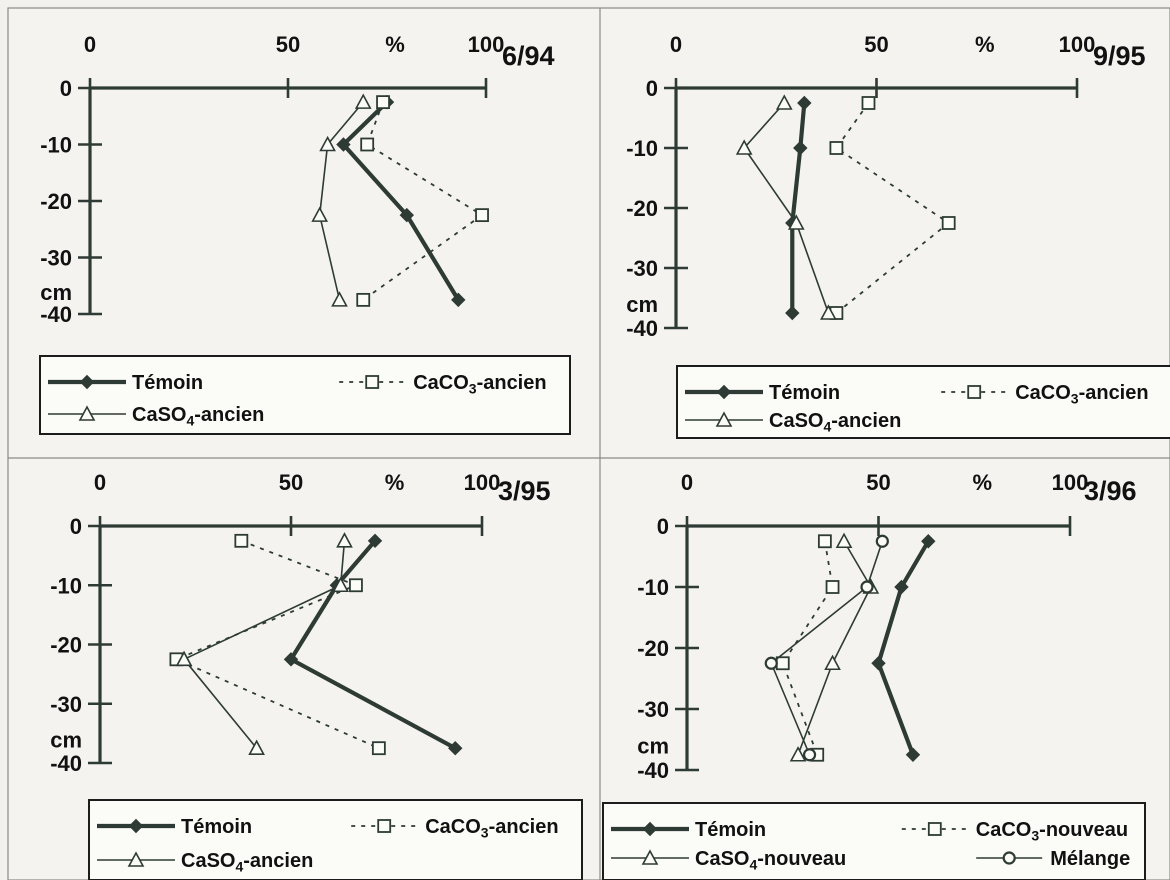  I want to click on series-melange, so click(826, 648).